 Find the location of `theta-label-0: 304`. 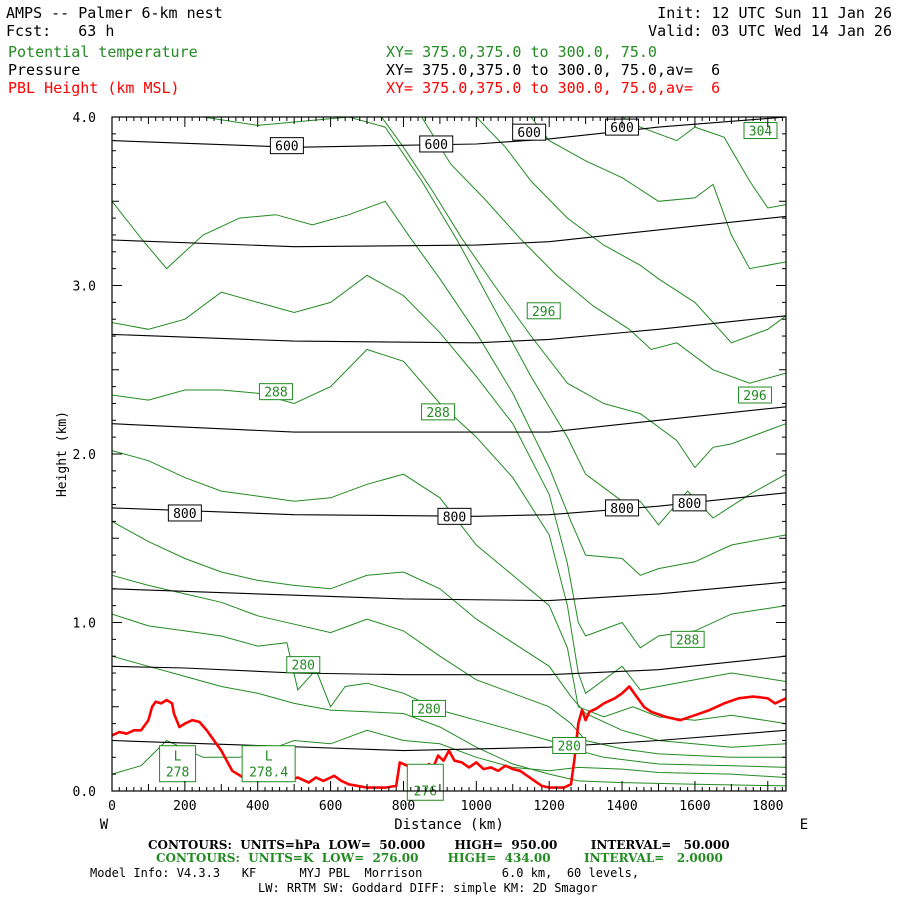

theta-label-0: 304 is located at coordinates (761, 131).